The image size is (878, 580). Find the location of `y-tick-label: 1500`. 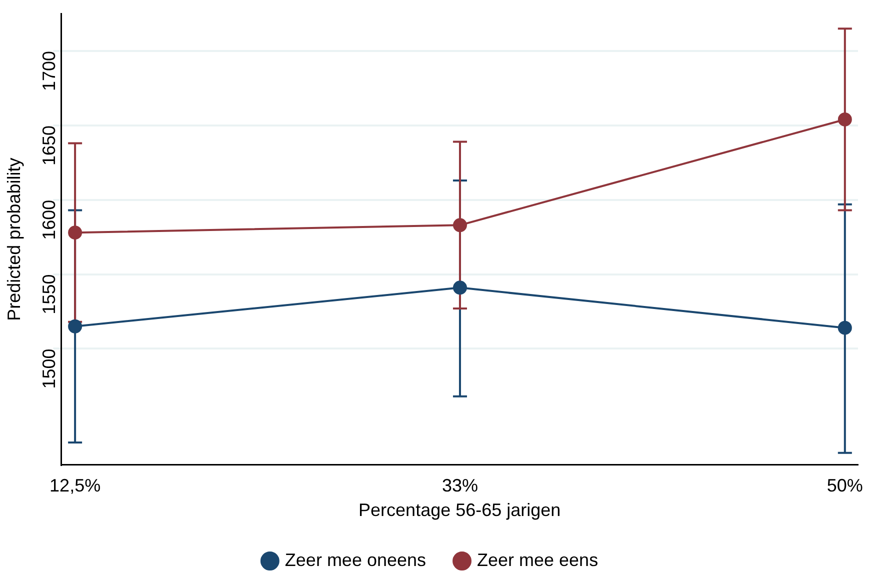

y-tick-label: 1500 is located at coordinates (49, 368).